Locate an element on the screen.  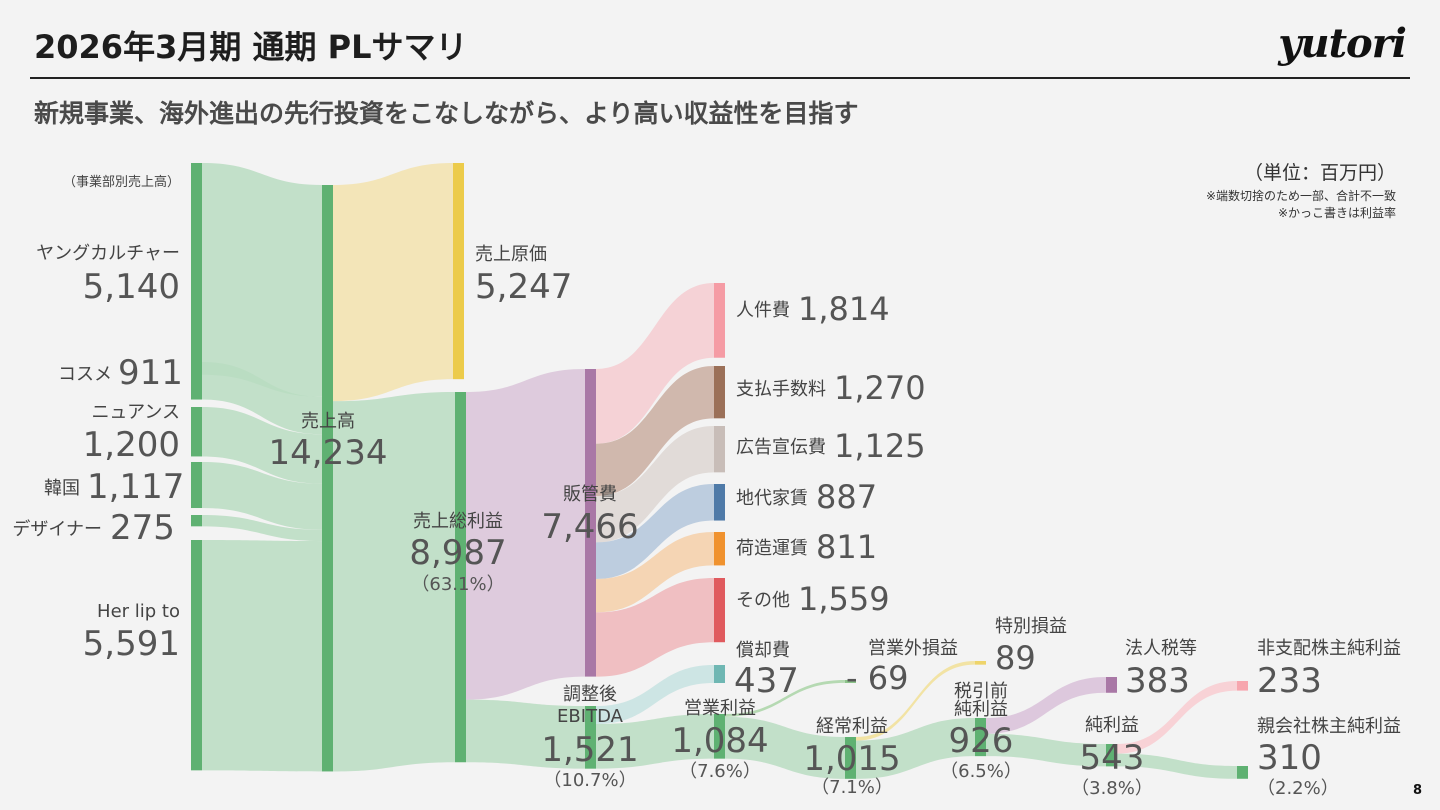
node-operating_profit is located at coordinates (719, 736).